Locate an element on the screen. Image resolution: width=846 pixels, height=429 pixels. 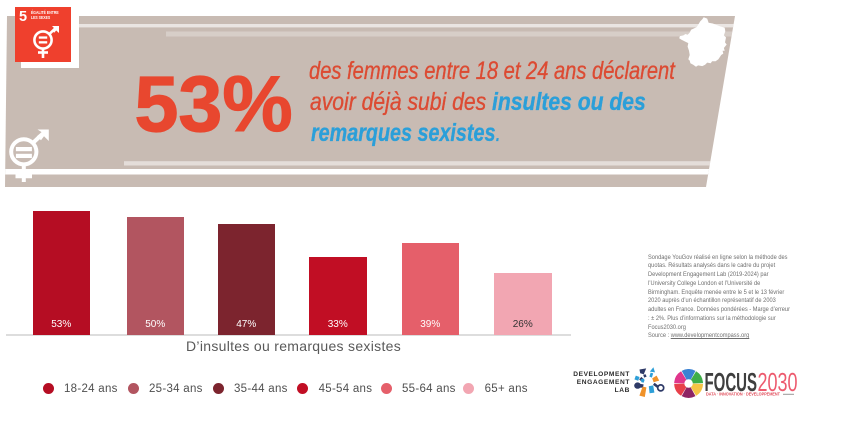
svg-text: 2030 is located at coordinates (778, 382).